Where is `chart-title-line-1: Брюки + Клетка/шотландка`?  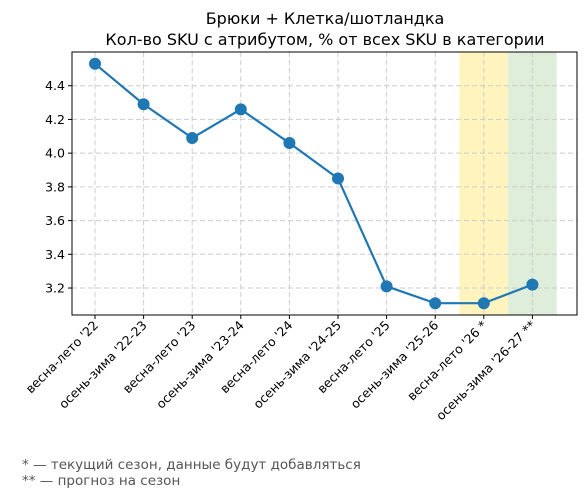
chart-title-line-1: Брюки + Клетка/шотландка is located at coordinates (325, 18).